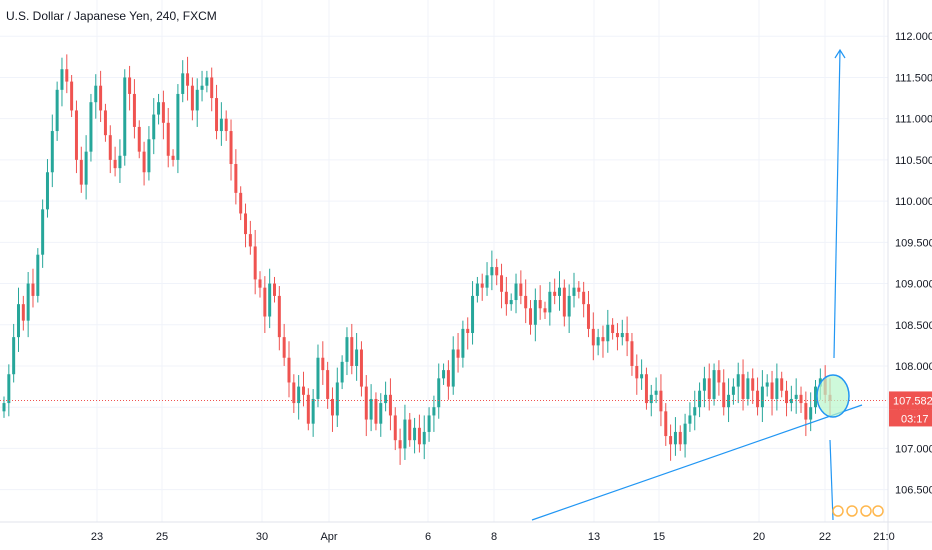 Image resolution: width=932 pixels, height=550 pixels. I want to click on time-axis-tick-label: 15, so click(659, 537).